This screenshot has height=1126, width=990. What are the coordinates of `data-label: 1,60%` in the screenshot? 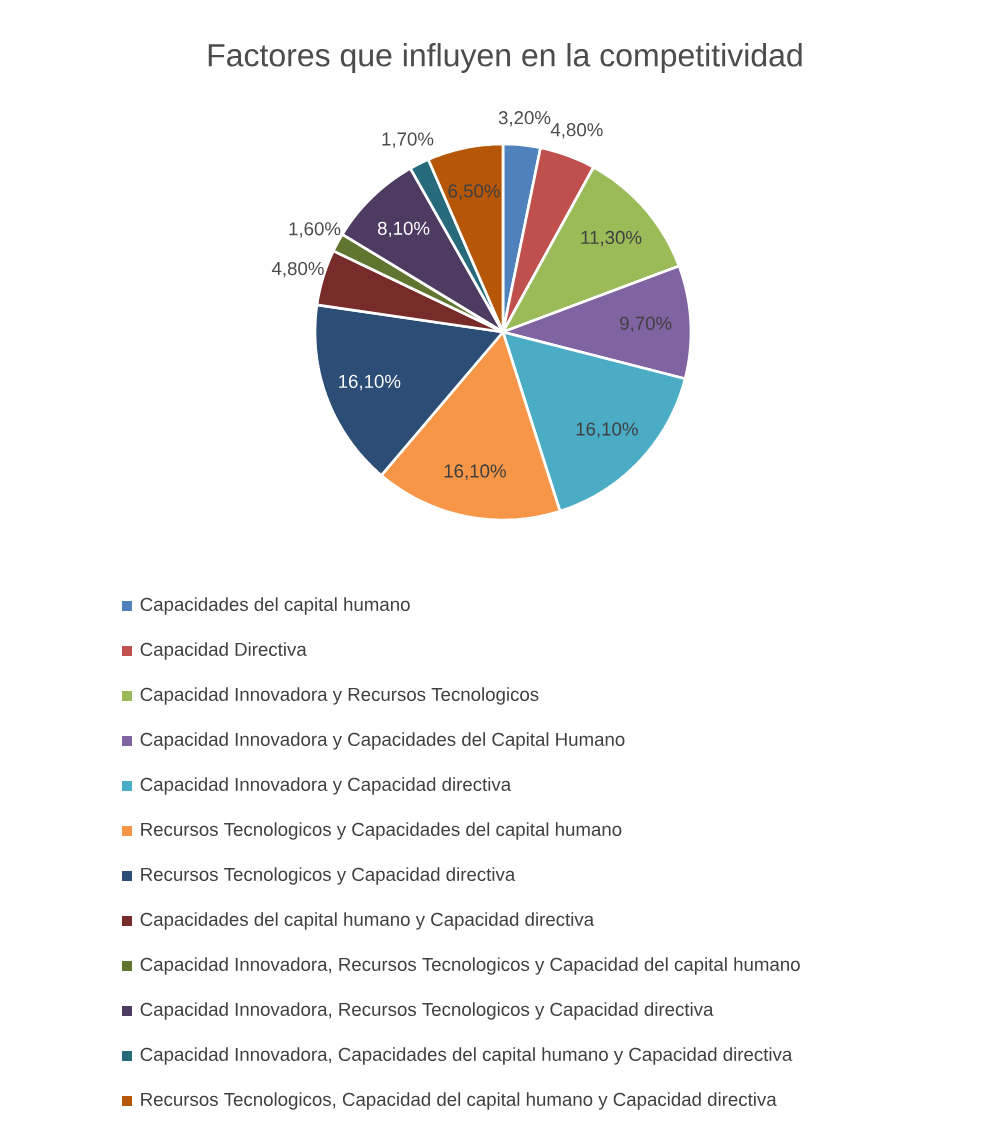 It's located at (315, 230).